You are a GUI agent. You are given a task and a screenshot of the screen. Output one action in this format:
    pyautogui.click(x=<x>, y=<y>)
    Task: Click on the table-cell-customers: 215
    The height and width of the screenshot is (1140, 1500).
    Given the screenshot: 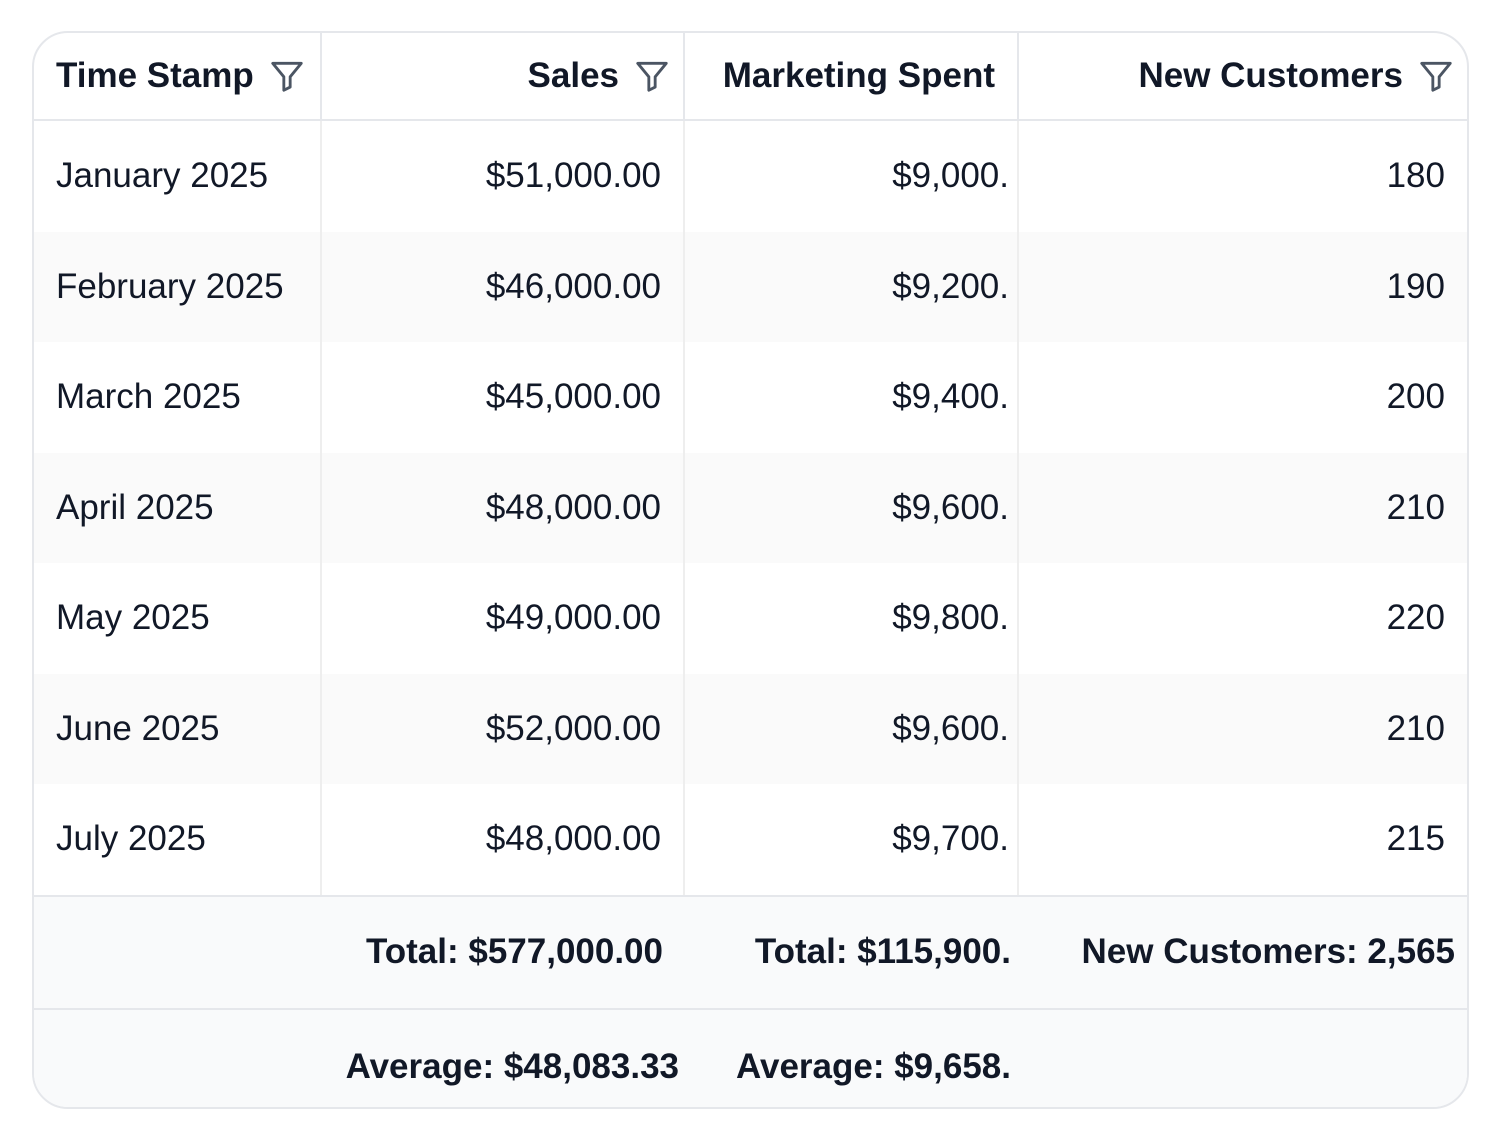 What is the action you would take?
    pyautogui.click(x=1415, y=839)
    